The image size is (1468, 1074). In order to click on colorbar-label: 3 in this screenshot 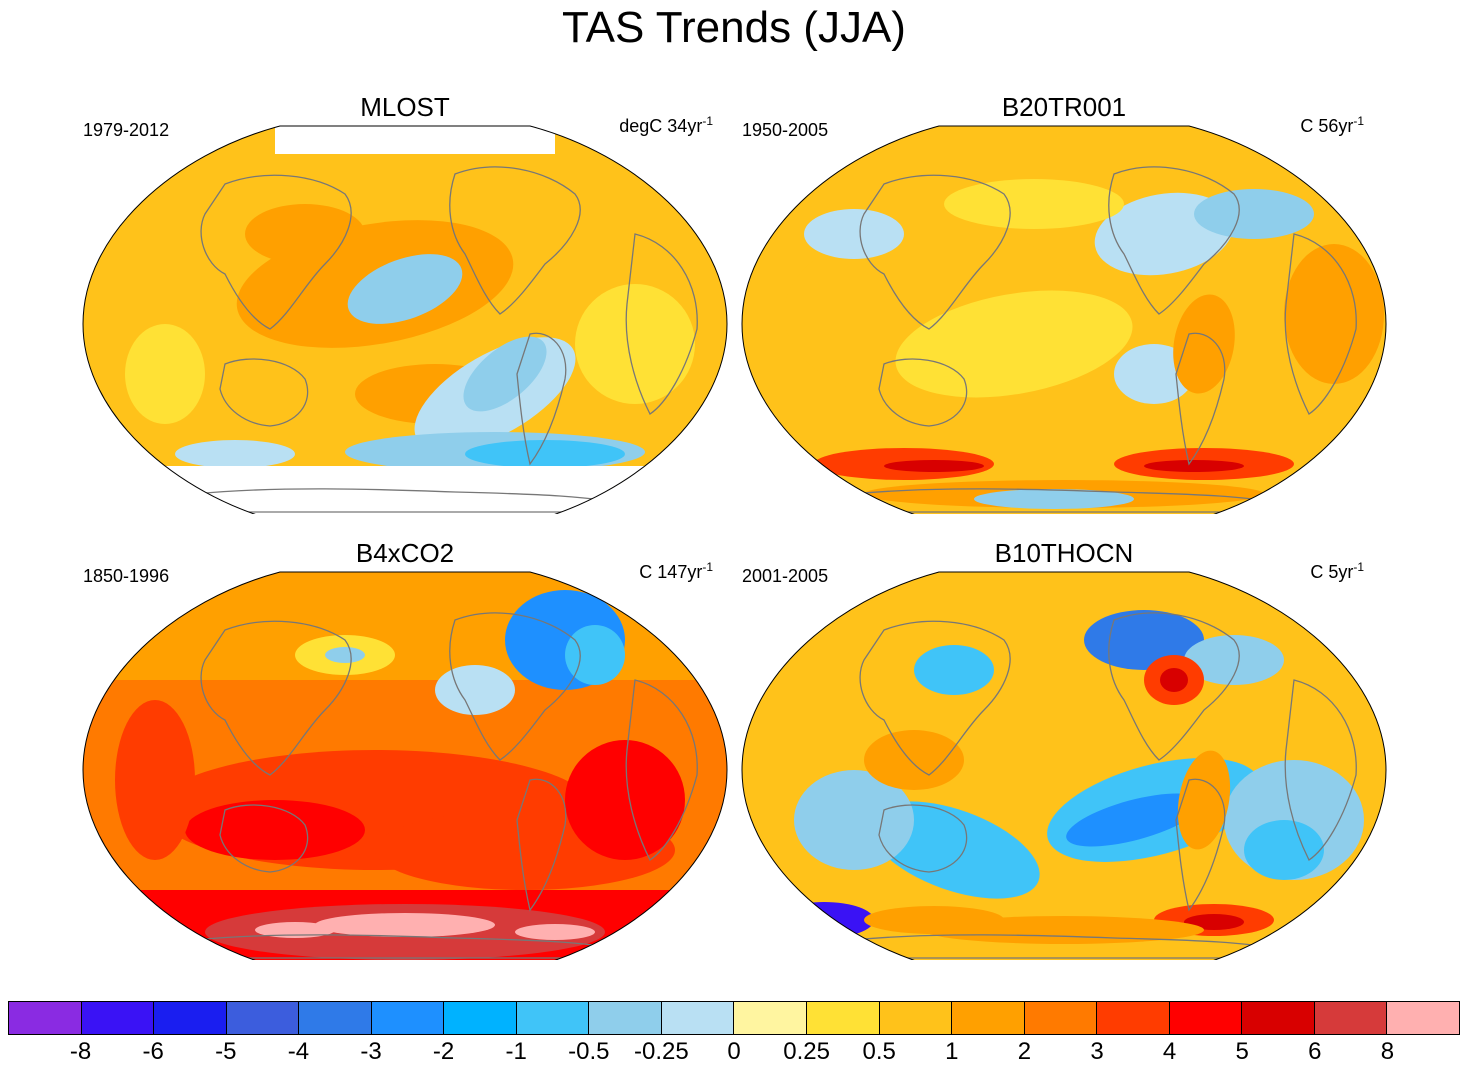, I will do `click(1097, 1051)`.